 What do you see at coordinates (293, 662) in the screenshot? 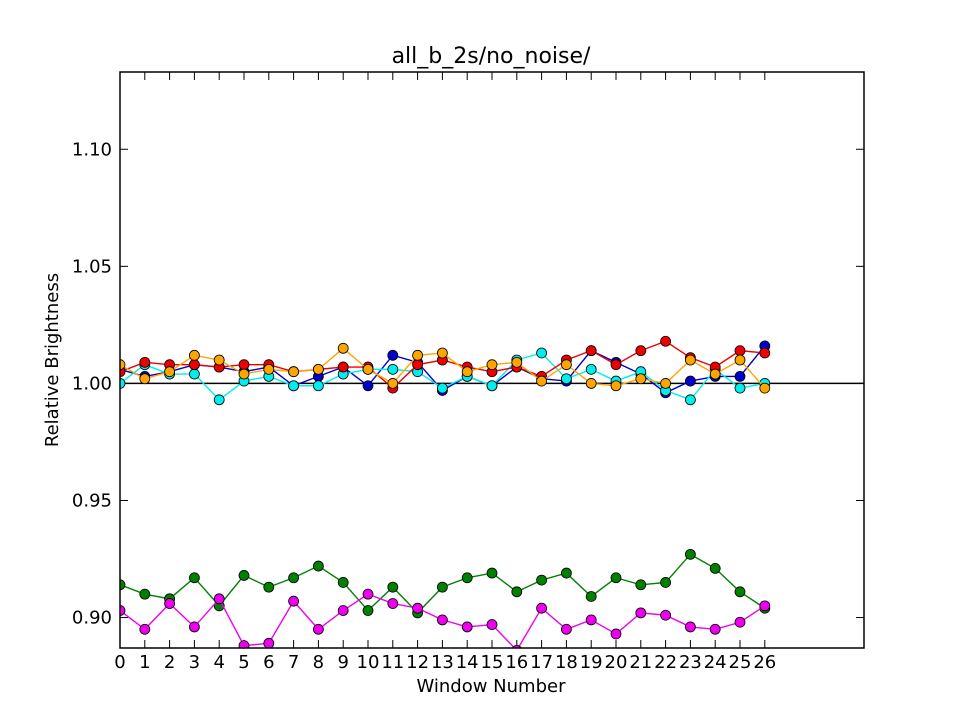
I see `x-tick-label: 7` at bounding box center [293, 662].